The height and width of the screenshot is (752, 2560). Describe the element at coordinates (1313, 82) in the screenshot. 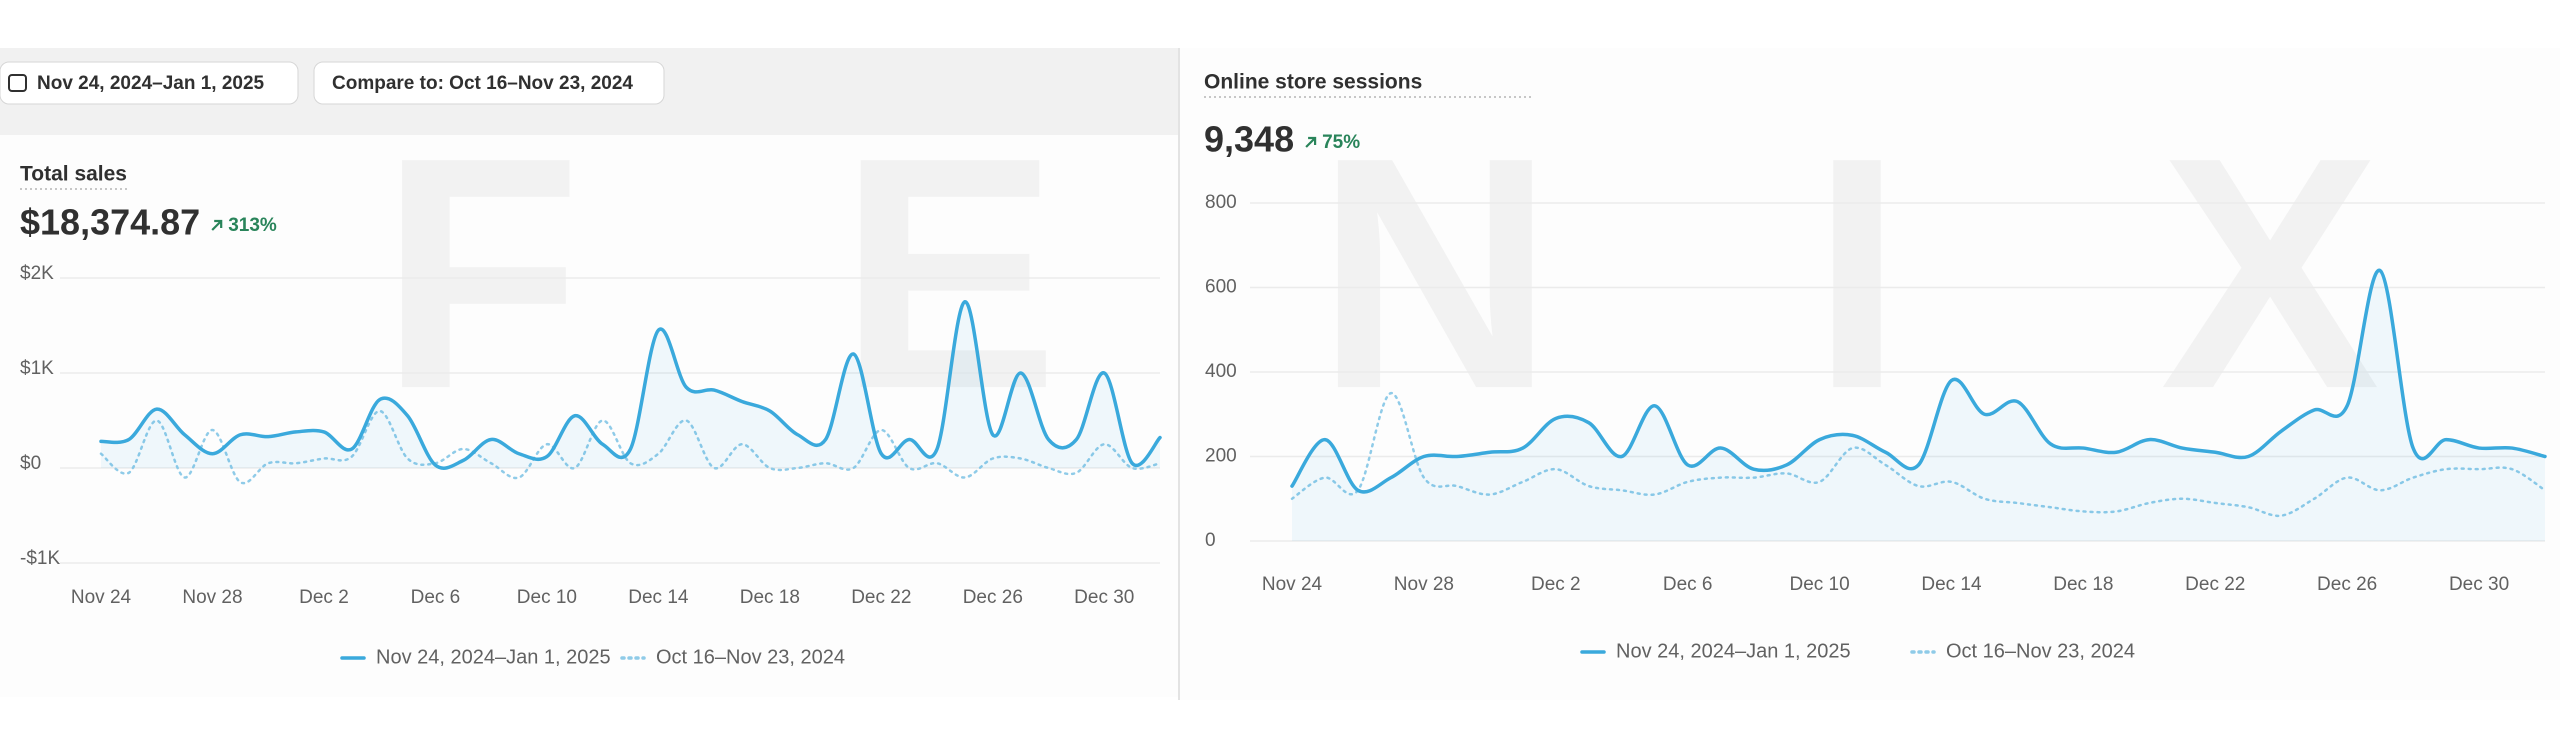

I see `chart-title: Online store sessions` at that location.